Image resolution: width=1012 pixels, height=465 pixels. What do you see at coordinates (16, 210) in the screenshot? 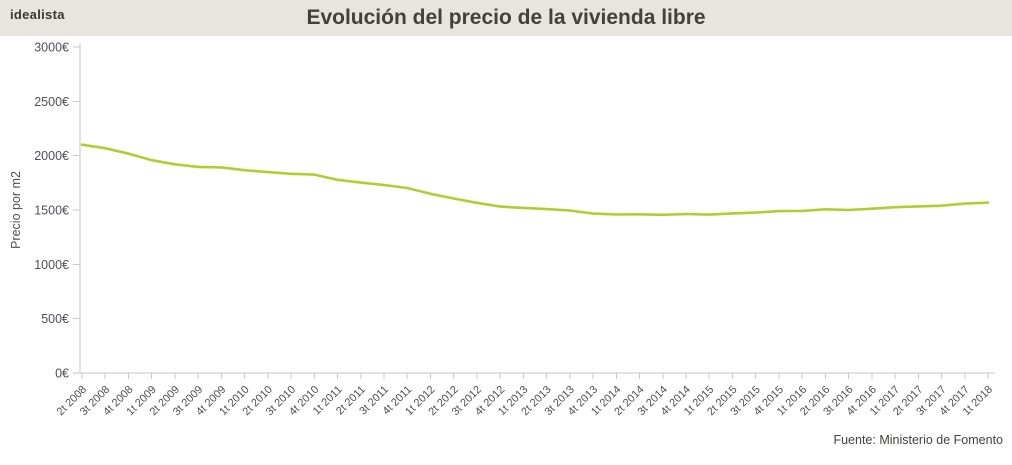
I see `y-axis-title: Precio por m2` at bounding box center [16, 210].